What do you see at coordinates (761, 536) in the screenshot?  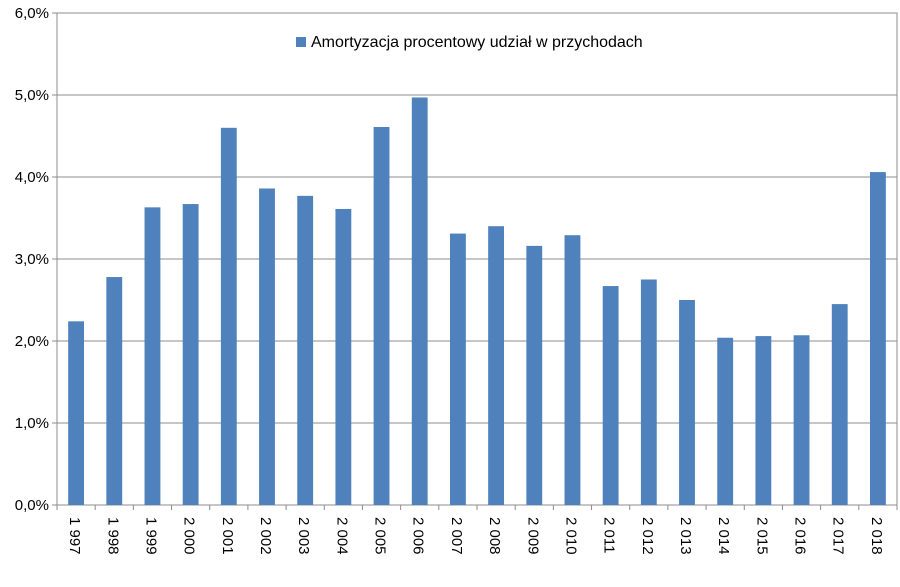 I see `x-tick-label: 2 015` at bounding box center [761, 536].